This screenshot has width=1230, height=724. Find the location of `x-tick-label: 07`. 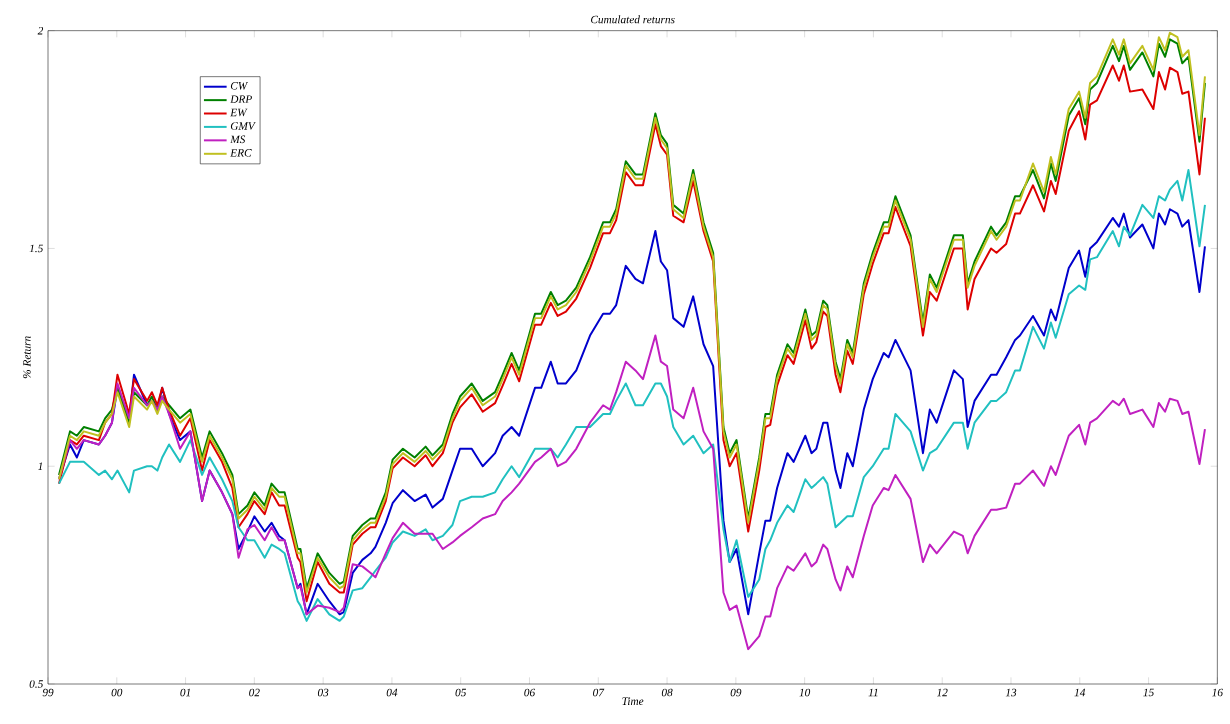

x-tick-label: 07 is located at coordinates (599, 692).